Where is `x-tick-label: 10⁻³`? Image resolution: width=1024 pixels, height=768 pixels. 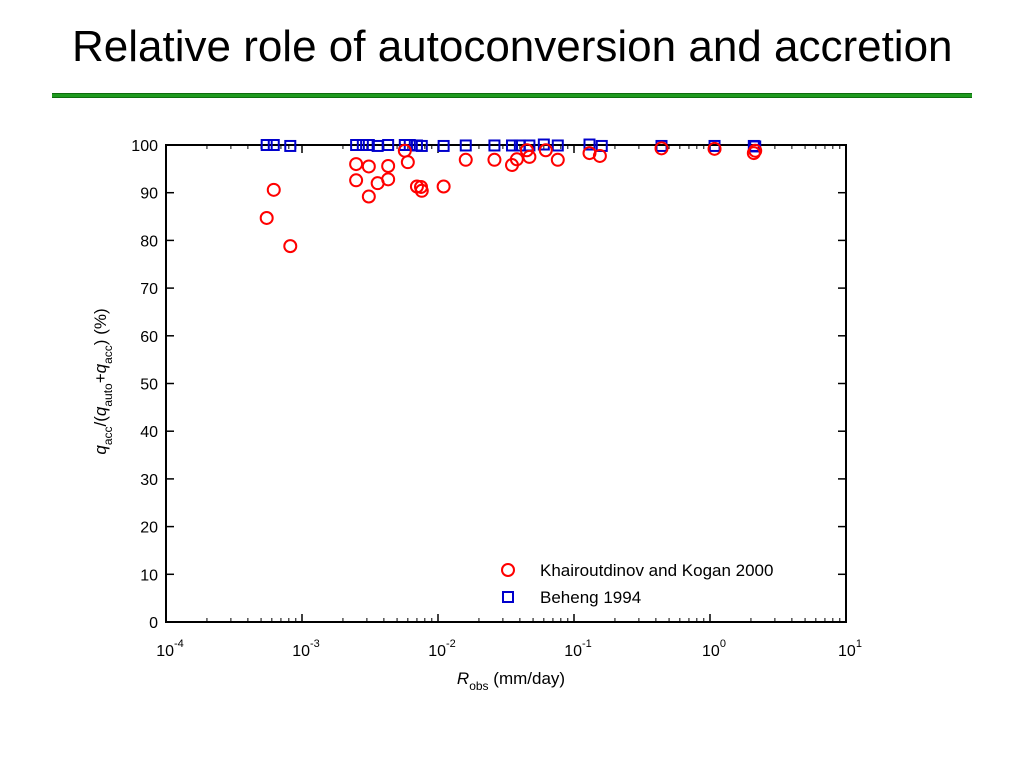 x-tick-label: 10⁻³ is located at coordinates (306, 649).